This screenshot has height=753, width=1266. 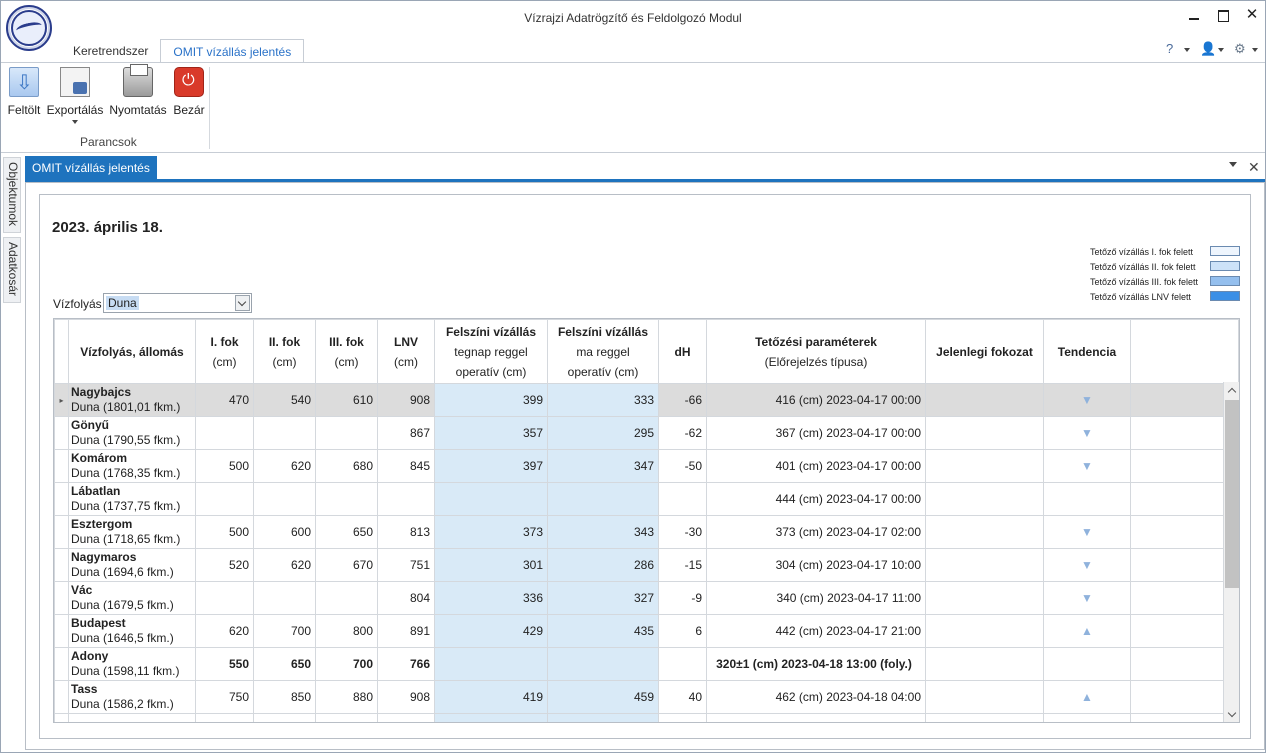 I want to click on fok2-cell: 850, so click(x=284, y=697).